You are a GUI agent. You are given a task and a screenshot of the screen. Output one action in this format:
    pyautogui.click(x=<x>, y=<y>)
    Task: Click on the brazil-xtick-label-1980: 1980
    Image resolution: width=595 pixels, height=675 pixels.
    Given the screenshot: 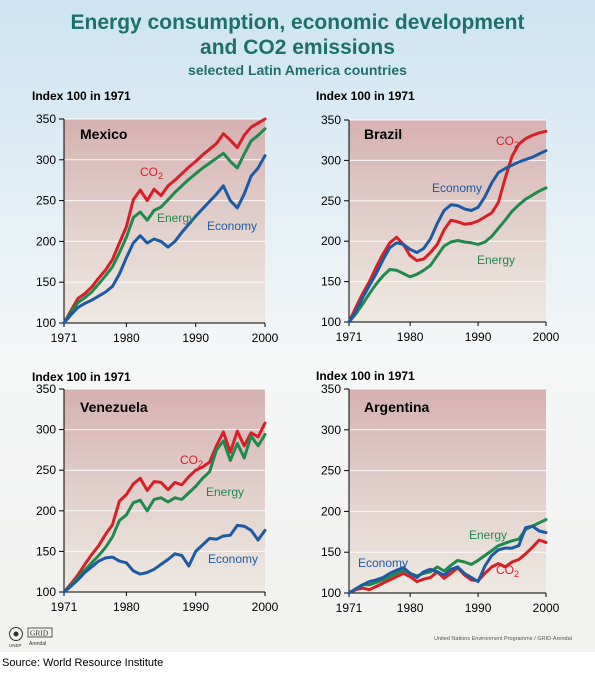 What is the action you would take?
    pyautogui.click(x=410, y=337)
    